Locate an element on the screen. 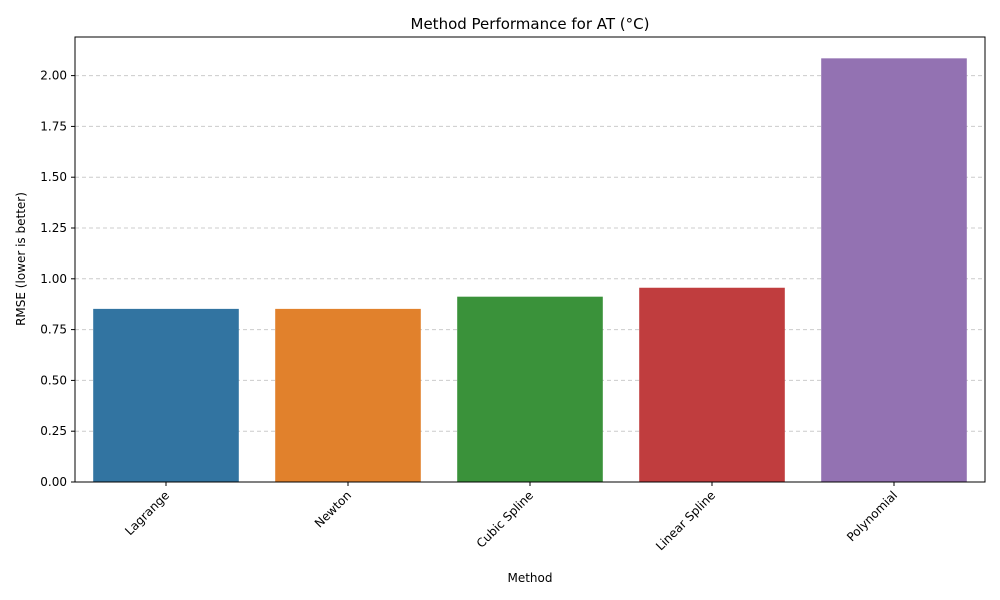  x-tick-label: Cubic Spline is located at coordinates (505, 519).